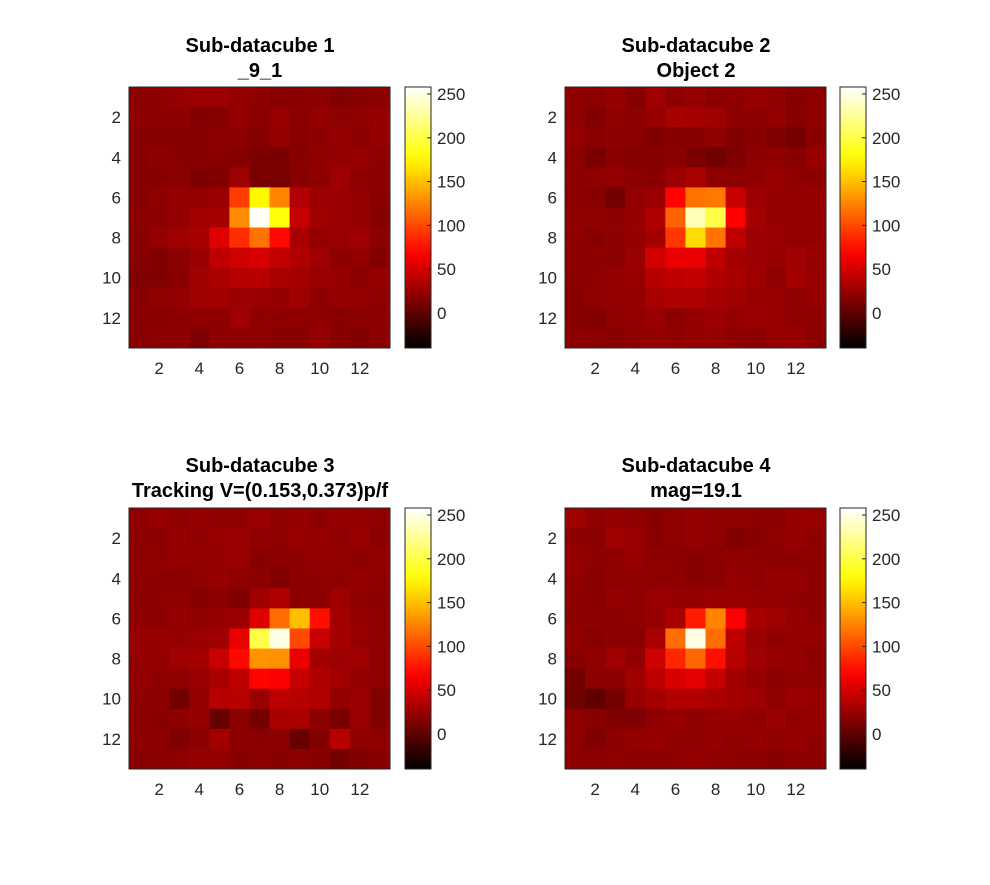 The image size is (990, 885). I want to click on y-tick-label: 4, so click(552, 157).